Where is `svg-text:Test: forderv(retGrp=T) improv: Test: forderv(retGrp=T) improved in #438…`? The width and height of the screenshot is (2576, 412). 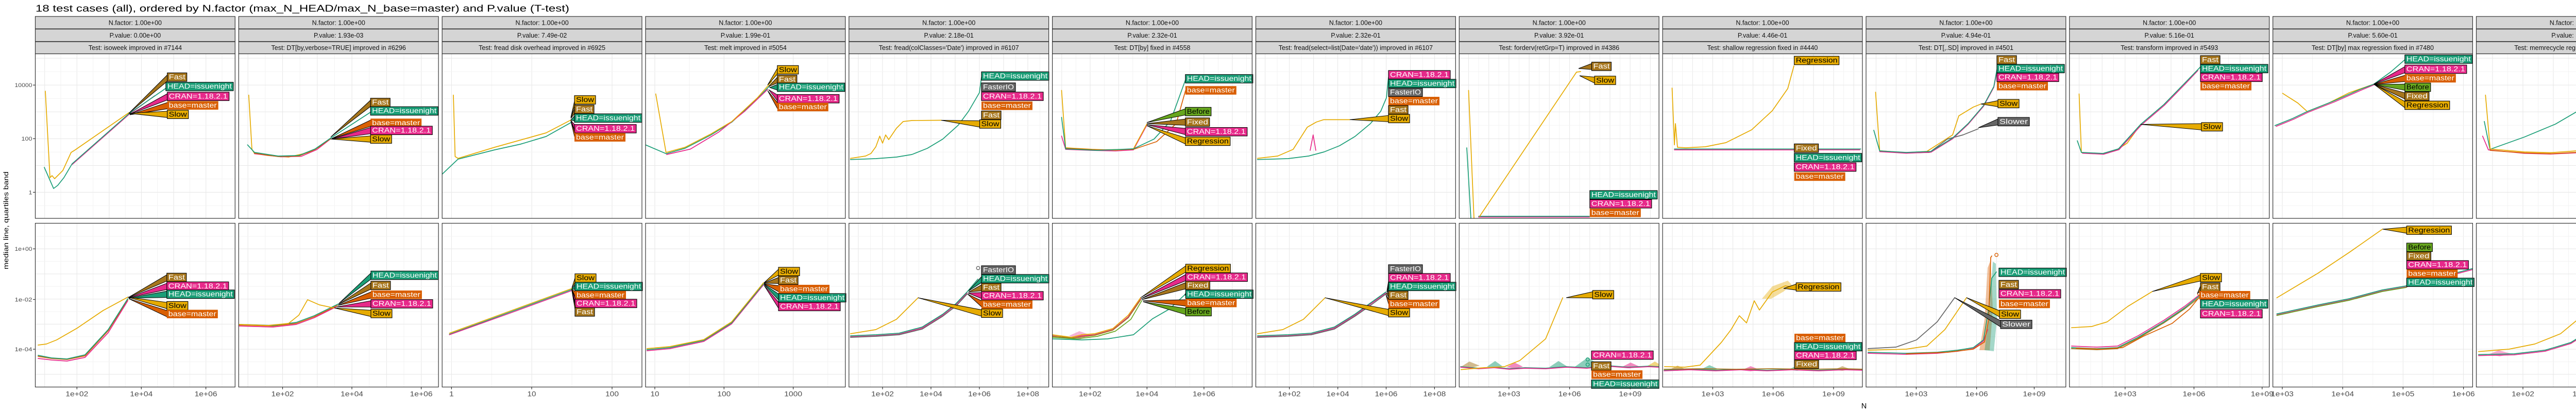
svg-text:Test: forderv(retGrp=T) improv: Test: forderv(retGrp=T) improved in #438… is located at coordinates (1559, 48).